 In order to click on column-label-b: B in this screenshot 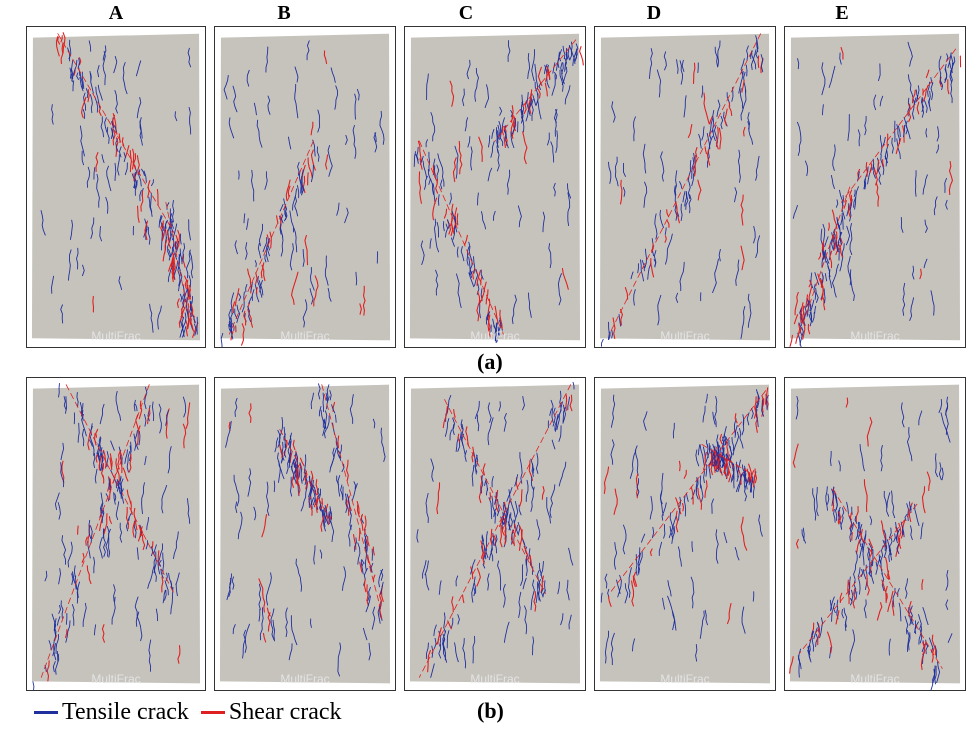, I will do `click(284, 13)`.